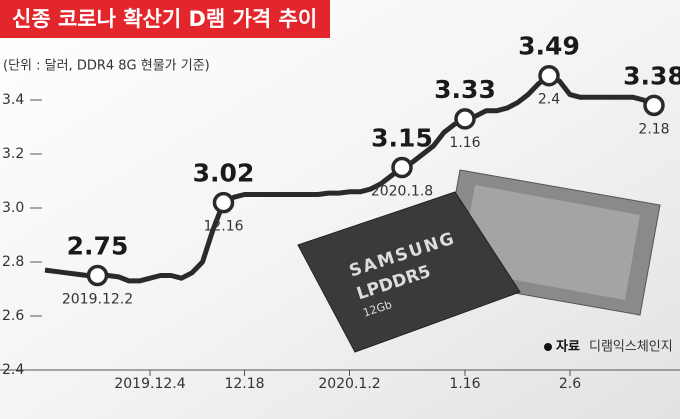 This screenshot has width=680, height=419. What do you see at coordinates (631, 347) in the screenshot?
I see `source: 디램익스체인지` at bounding box center [631, 347].